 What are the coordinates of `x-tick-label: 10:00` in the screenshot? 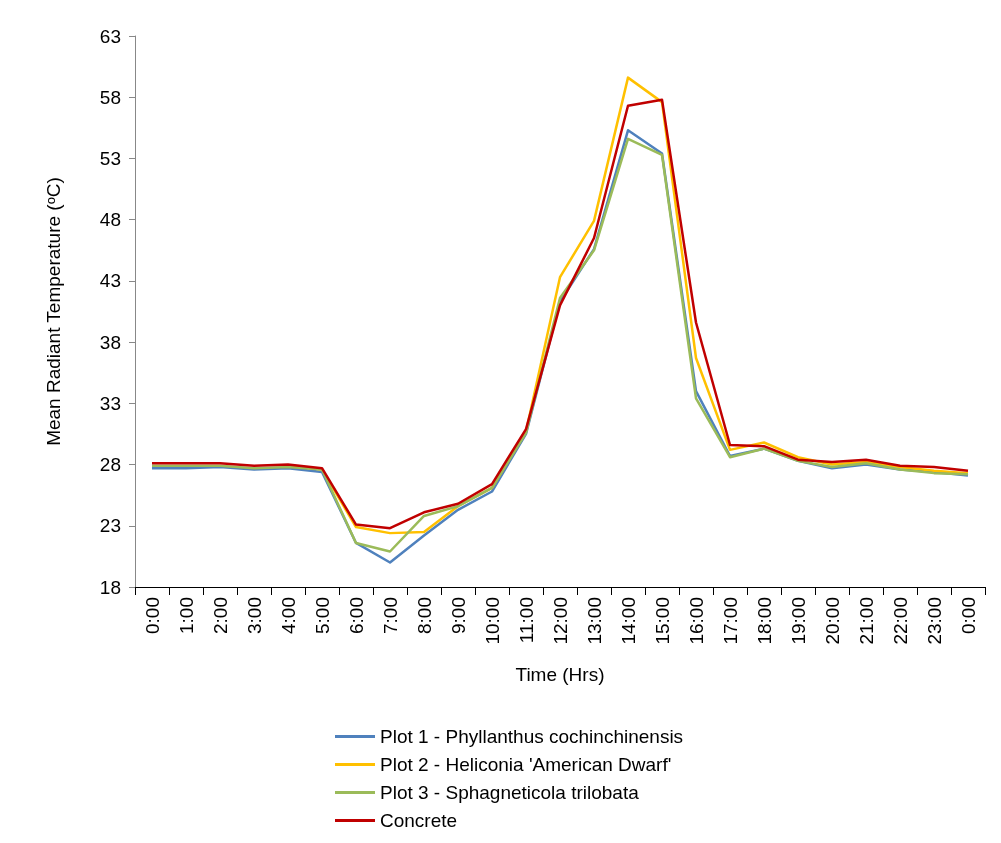 It's located at (492, 621).